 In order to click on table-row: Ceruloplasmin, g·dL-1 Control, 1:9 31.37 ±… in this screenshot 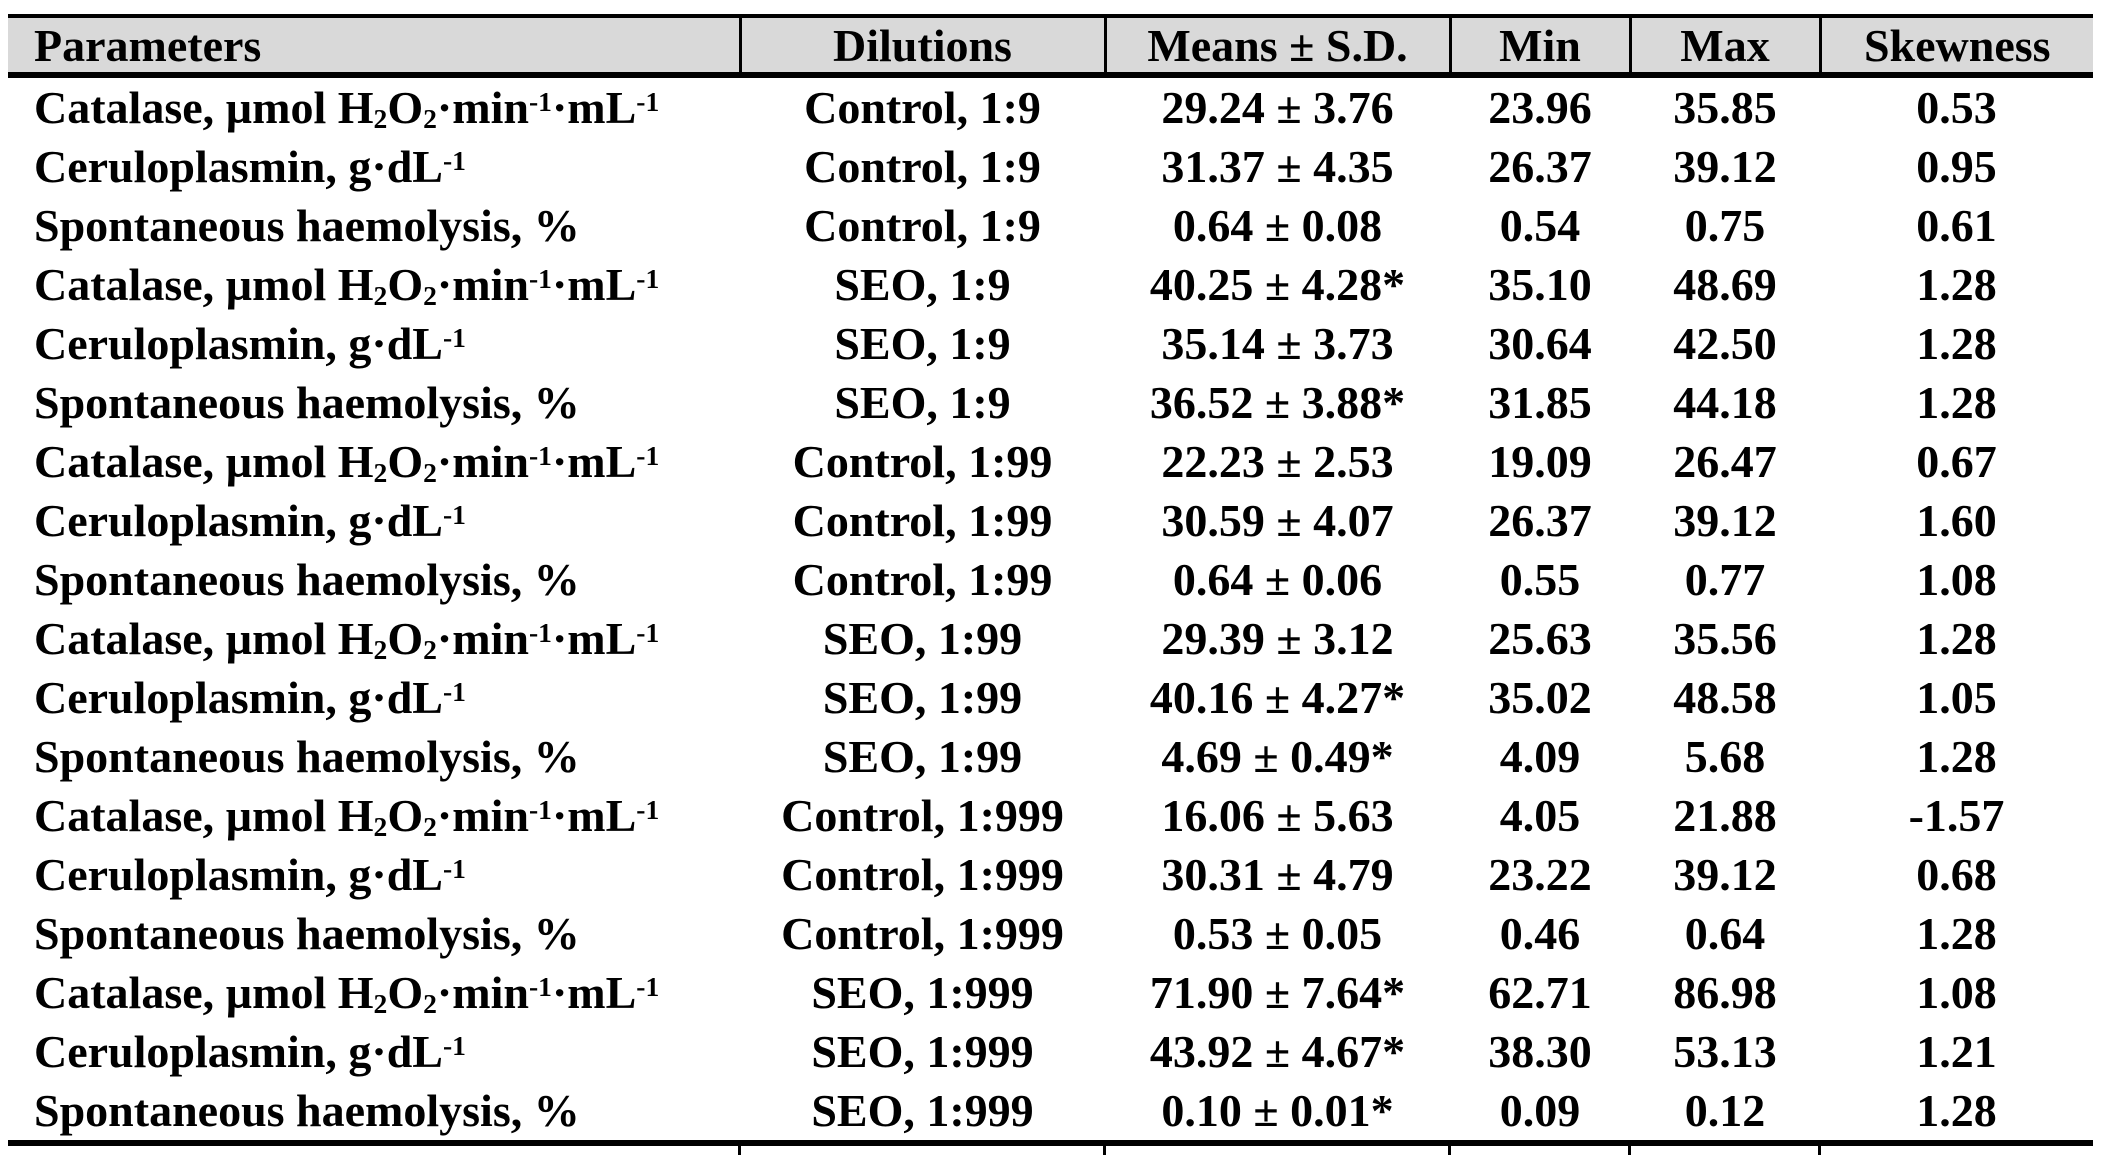, I will do `click(1050, 166)`.